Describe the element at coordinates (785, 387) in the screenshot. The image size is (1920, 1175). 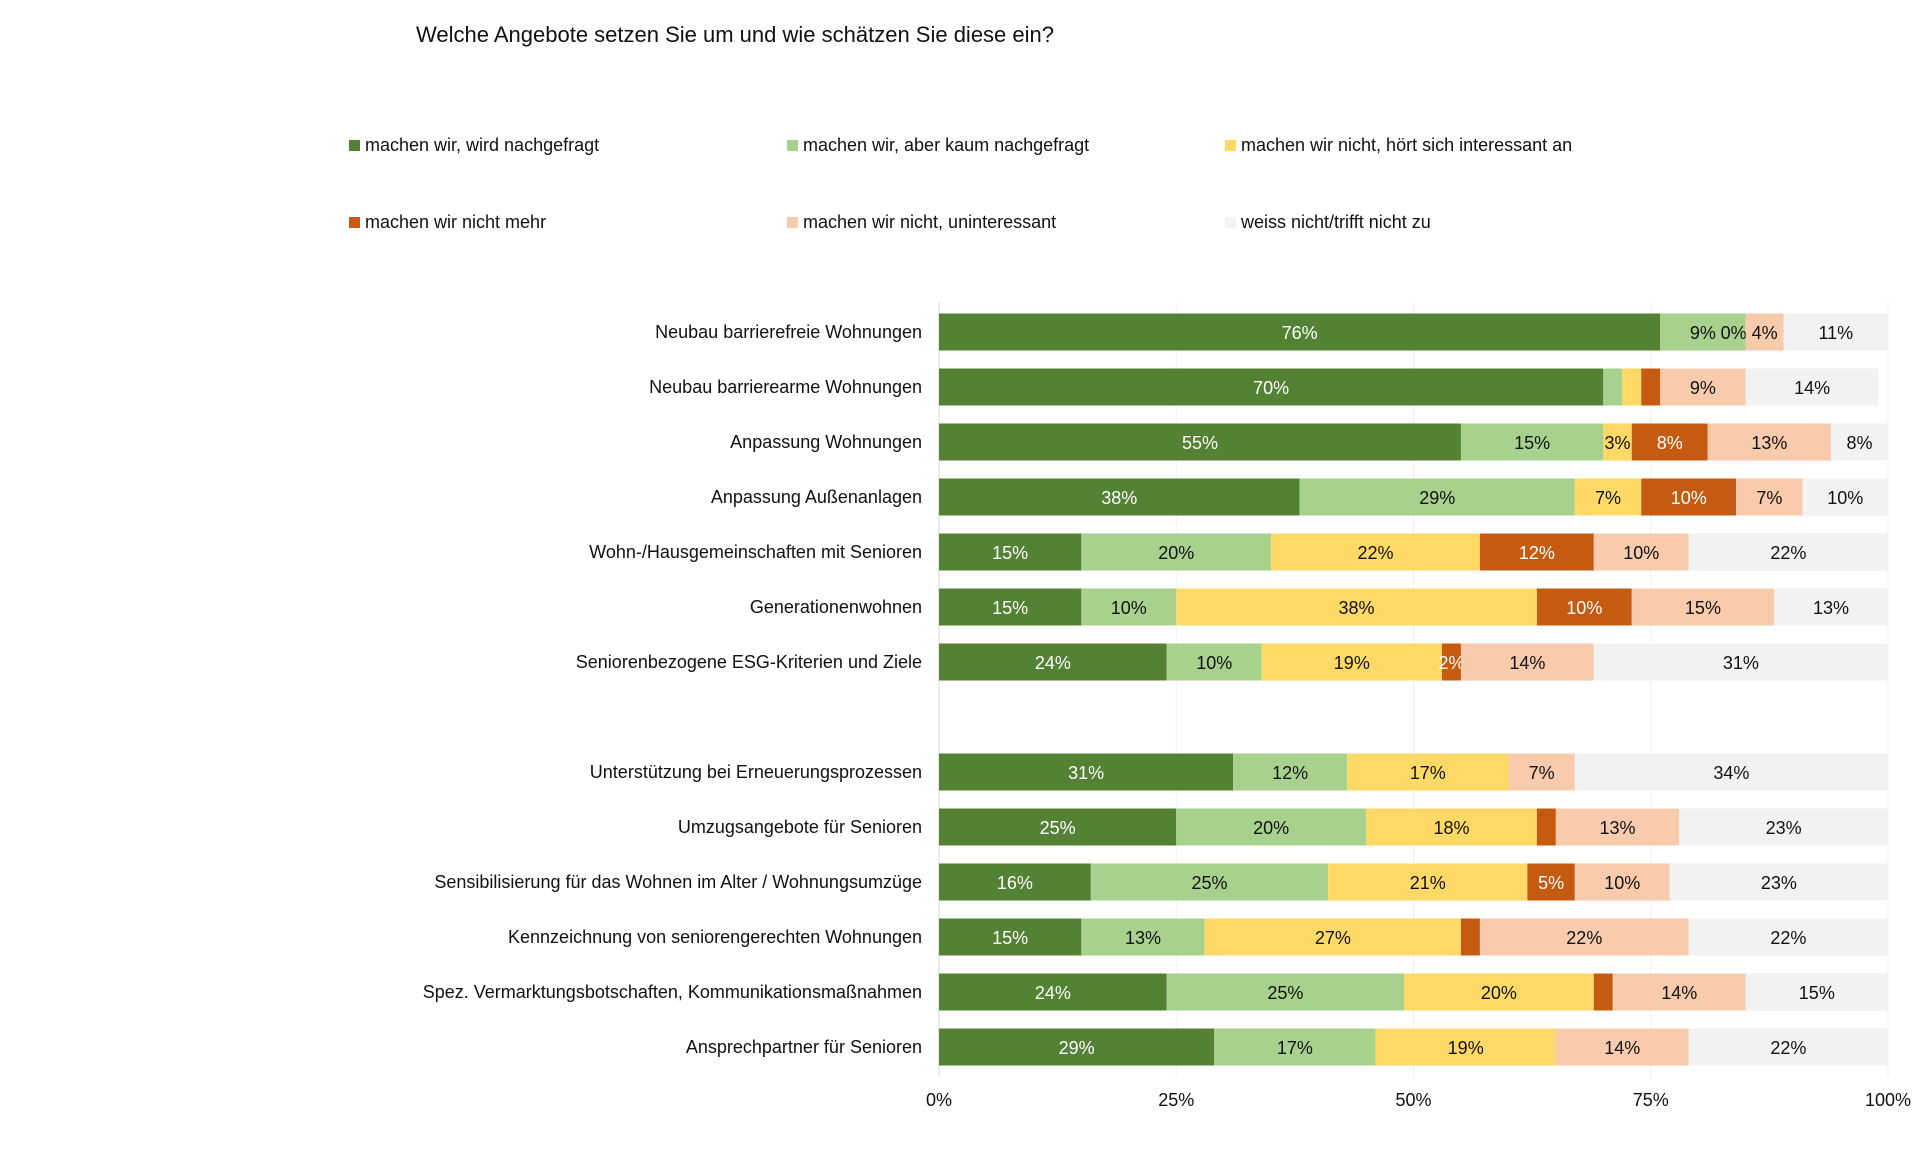
I see `category-label: Neubau barrierearme Wohnungen` at that location.